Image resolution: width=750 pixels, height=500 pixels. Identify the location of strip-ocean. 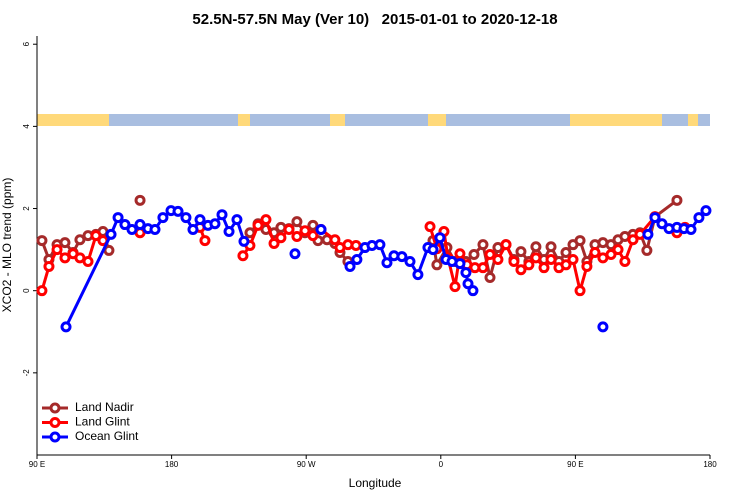
(373, 120).